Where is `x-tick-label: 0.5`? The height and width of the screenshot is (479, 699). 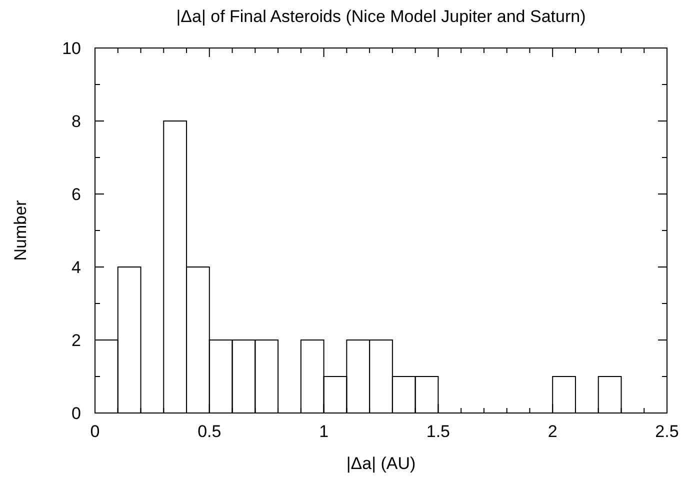
x-tick-label: 0.5 is located at coordinates (210, 431).